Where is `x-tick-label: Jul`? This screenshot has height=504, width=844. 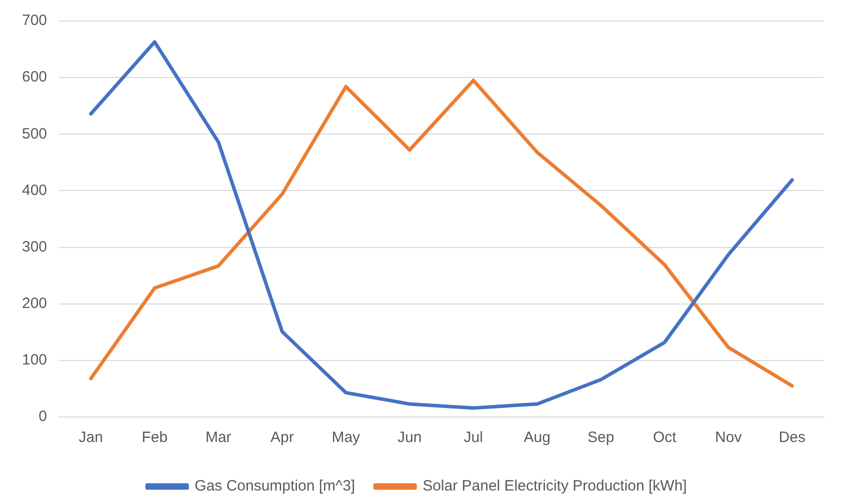
x-tick-label: Jul is located at coordinates (473, 437).